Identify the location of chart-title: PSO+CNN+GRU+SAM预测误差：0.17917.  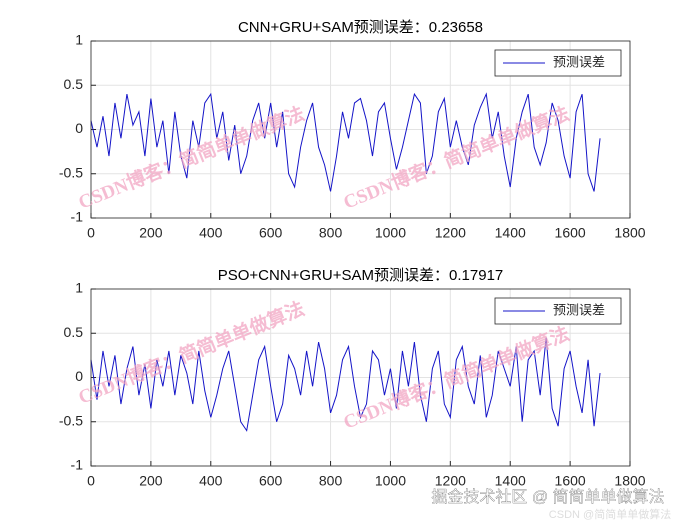
(361, 275).